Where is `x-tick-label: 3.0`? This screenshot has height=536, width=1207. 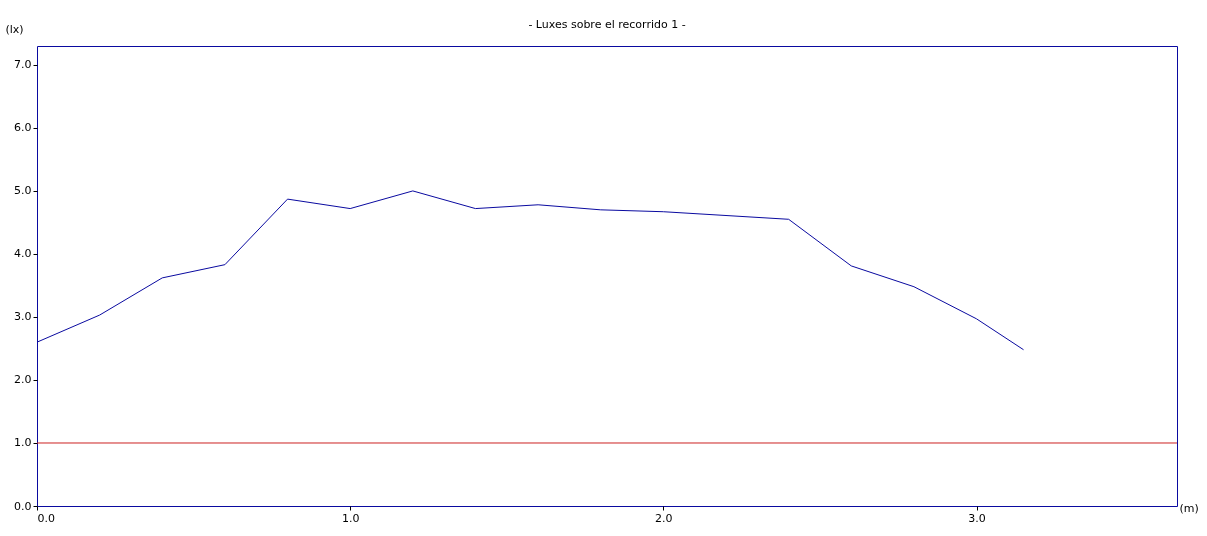 x-tick-label: 3.0 is located at coordinates (977, 518).